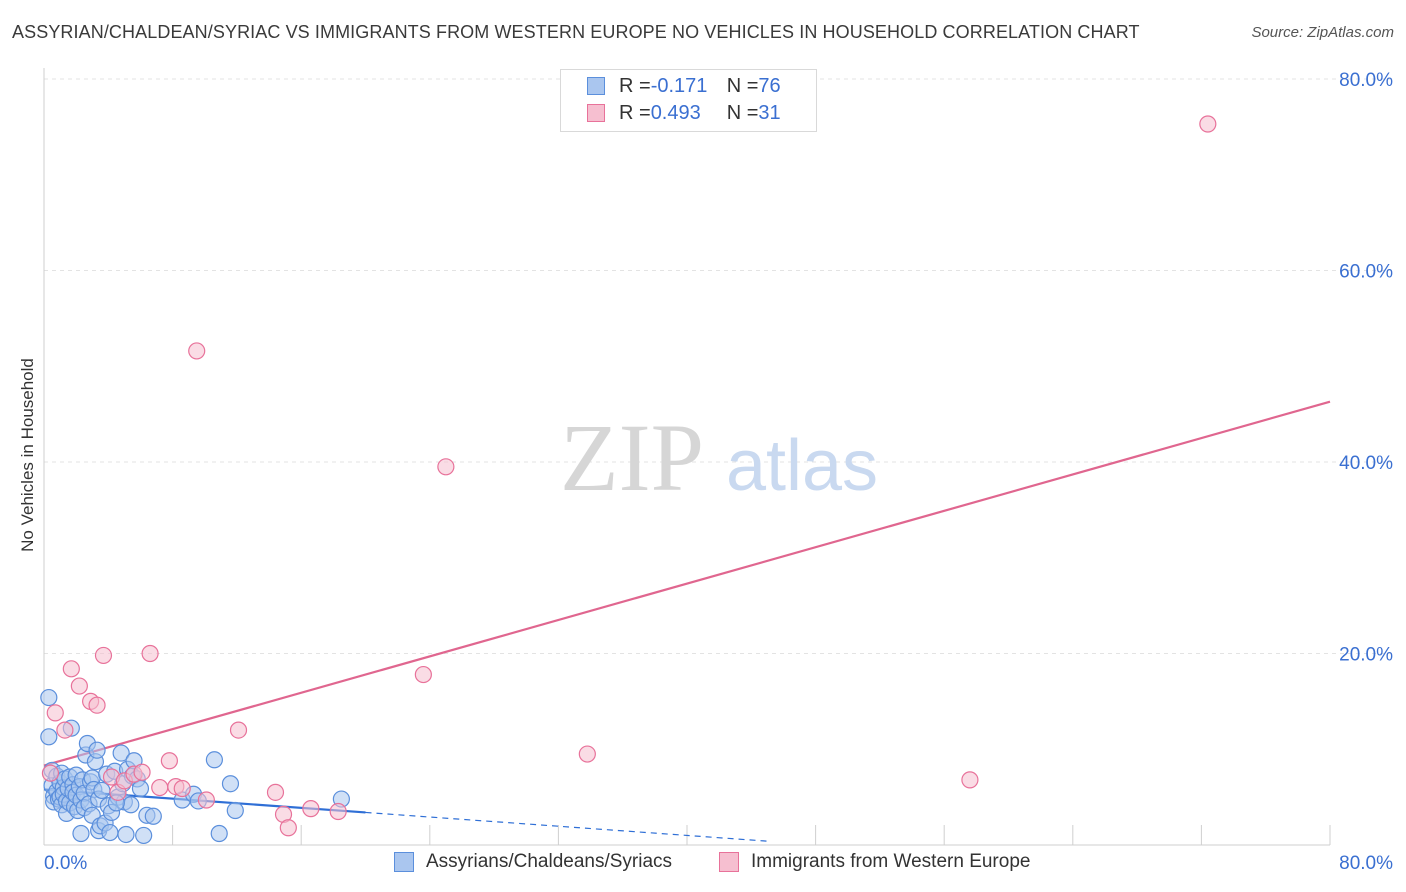  What do you see at coordinates (769, 112) in the screenshot?
I see `legend-n-value: 31` at bounding box center [769, 112].